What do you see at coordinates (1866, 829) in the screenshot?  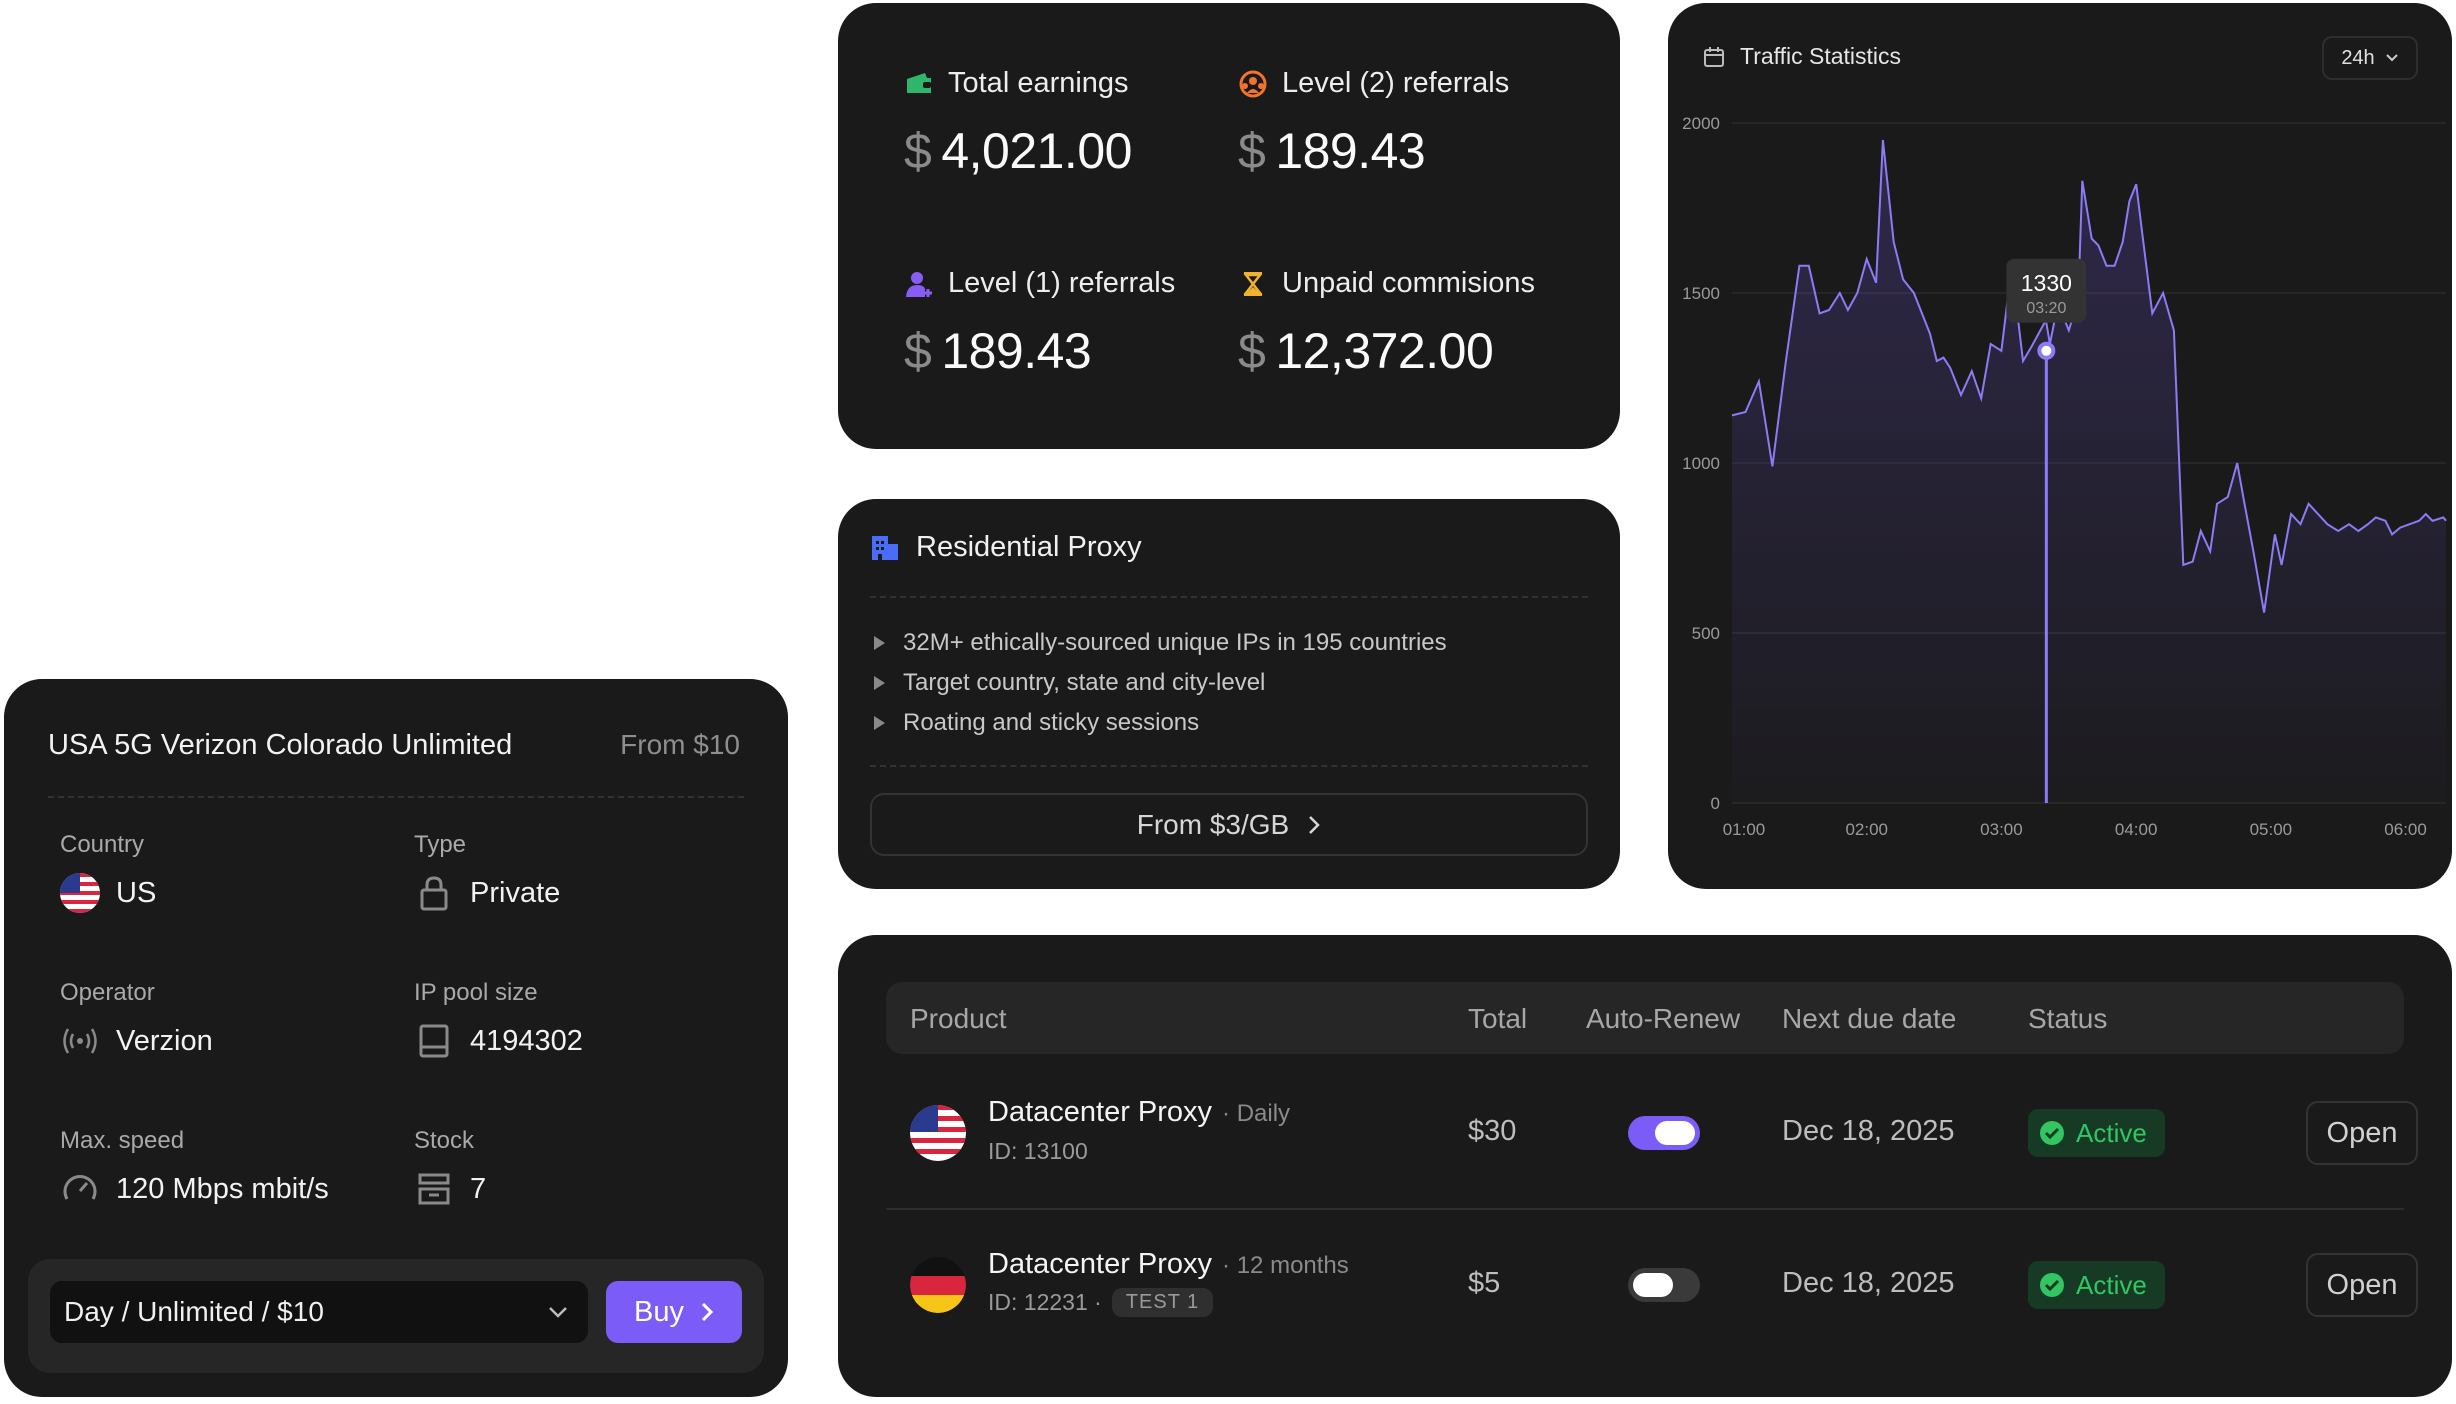 I see `x-tick-label: 02:00` at bounding box center [1866, 829].